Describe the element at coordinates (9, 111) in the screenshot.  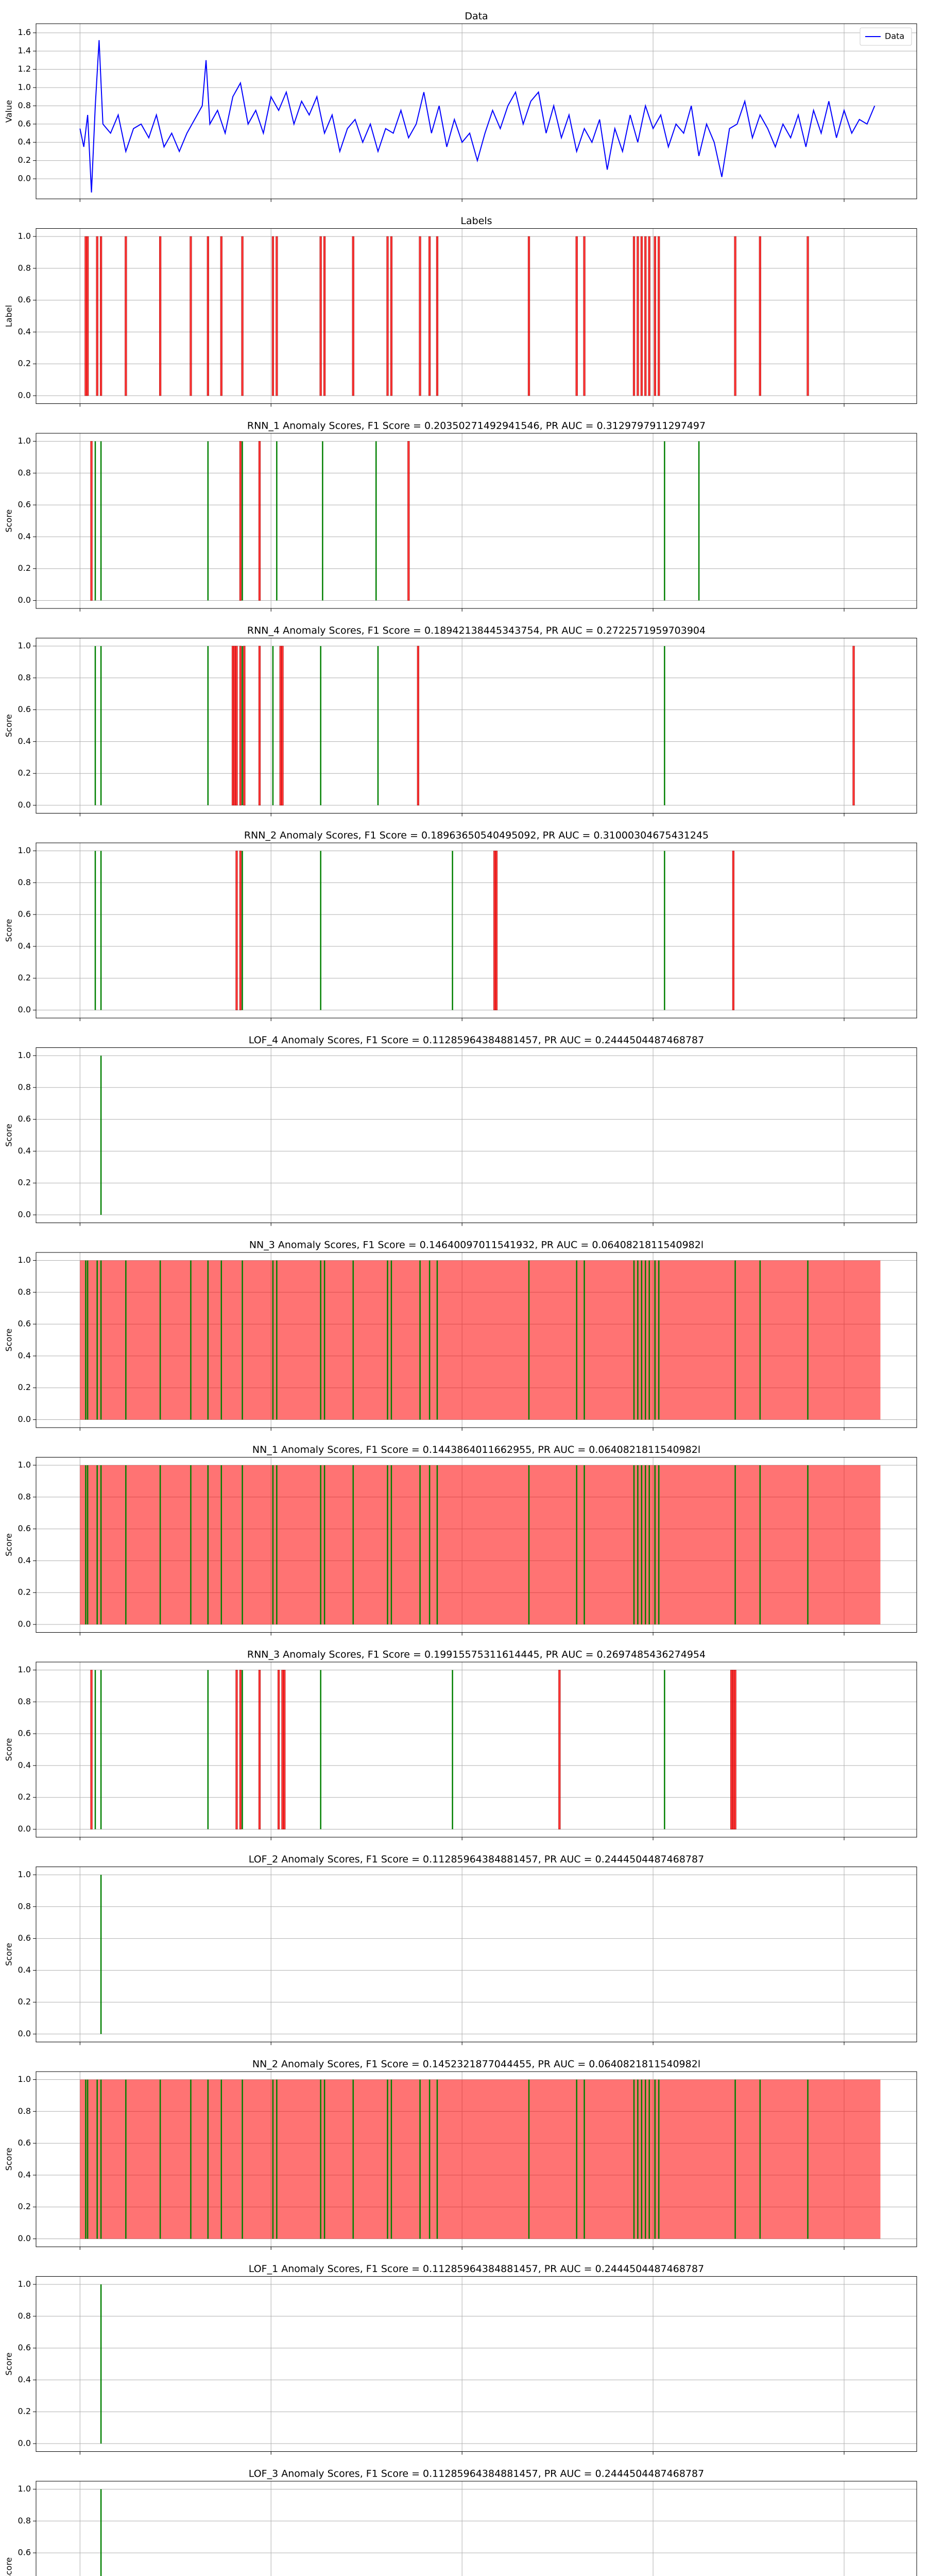
I see `y-axis-label: Value` at that location.